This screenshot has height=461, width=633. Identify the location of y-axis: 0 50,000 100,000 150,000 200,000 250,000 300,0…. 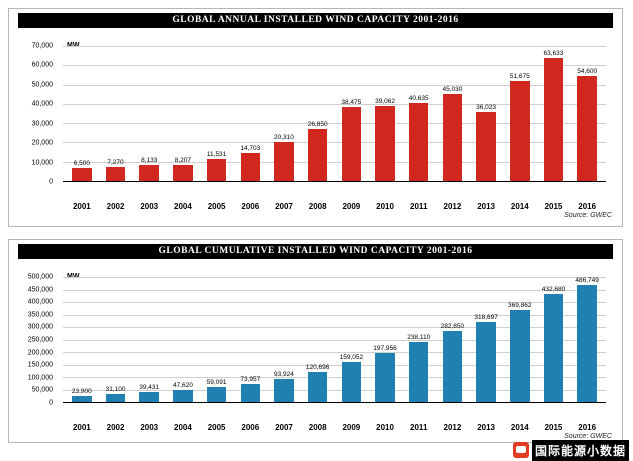
(37, 340).